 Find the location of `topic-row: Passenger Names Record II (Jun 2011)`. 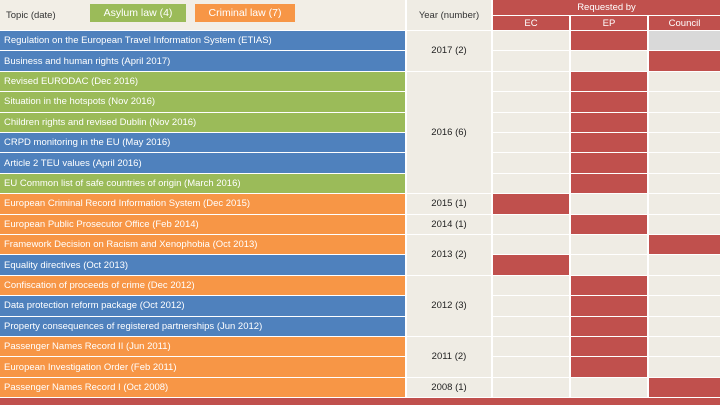

topic-row: Passenger Names Record II (Jun 2011) is located at coordinates (202, 347).